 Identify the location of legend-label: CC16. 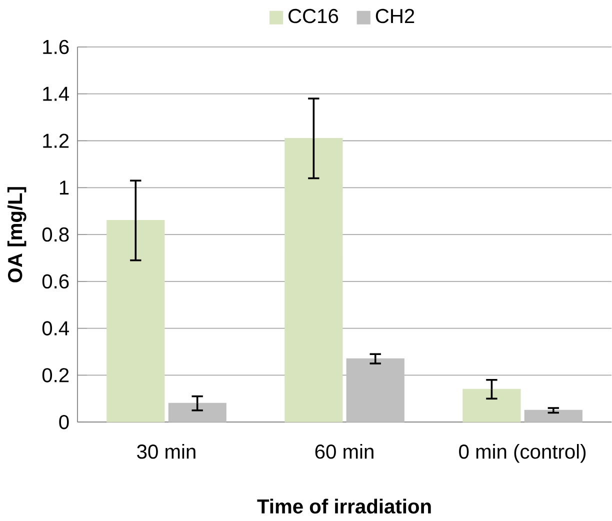
(313, 16).